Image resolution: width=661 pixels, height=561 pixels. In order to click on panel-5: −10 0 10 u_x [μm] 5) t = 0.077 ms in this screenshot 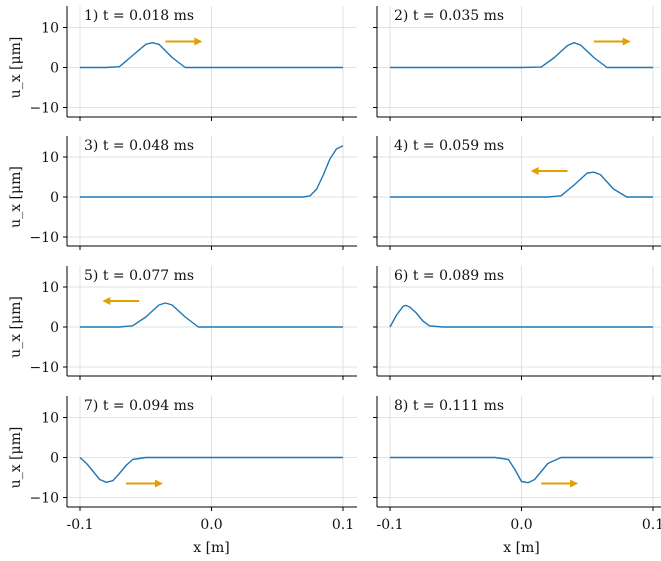, I will do `click(182, 323)`.